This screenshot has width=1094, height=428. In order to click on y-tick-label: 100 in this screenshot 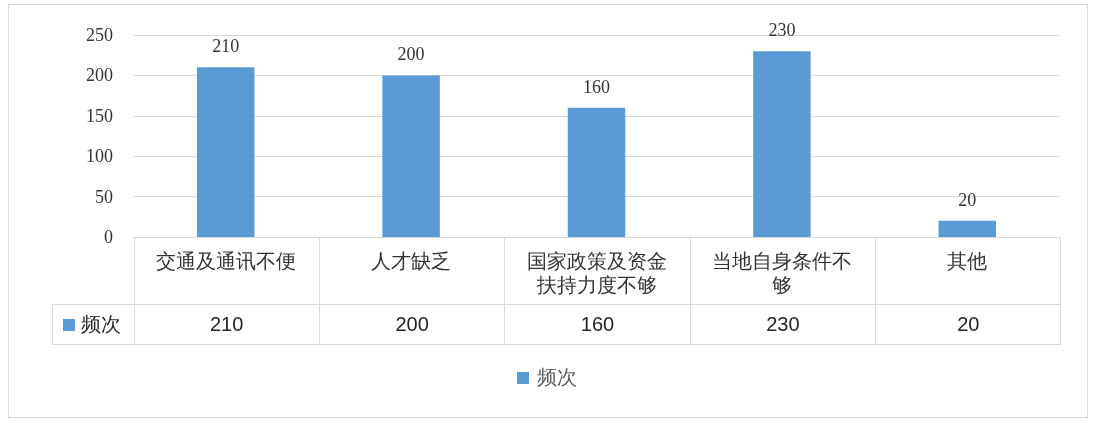, I will do `click(99, 156)`.